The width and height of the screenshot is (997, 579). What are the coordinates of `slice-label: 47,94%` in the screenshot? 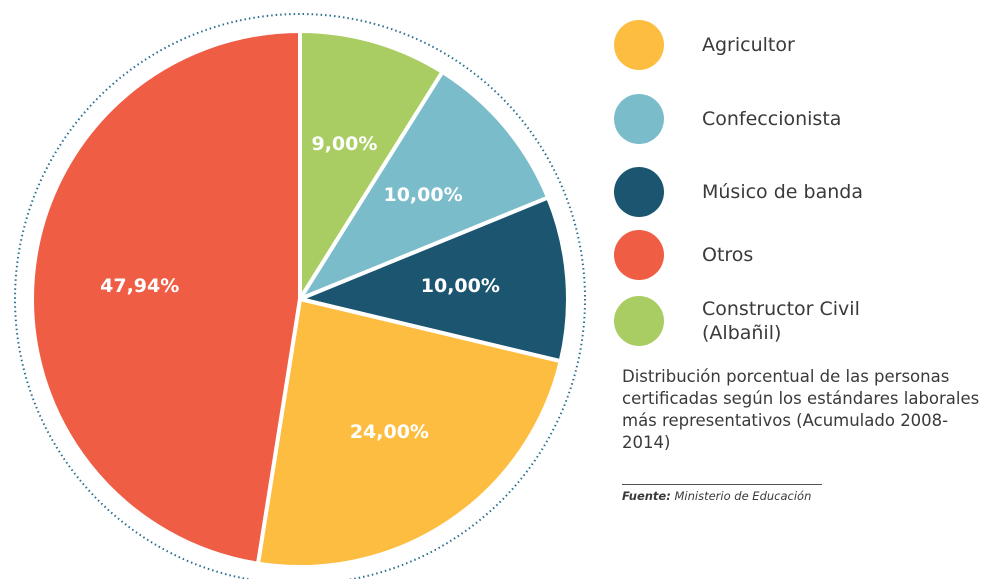 It's located at (139, 286).